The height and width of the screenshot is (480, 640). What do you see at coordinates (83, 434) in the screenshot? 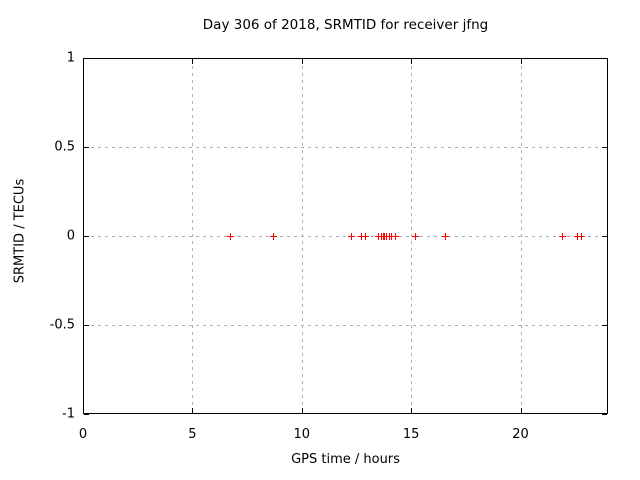
I see `x-tick-label: 0` at bounding box center [83, 434].